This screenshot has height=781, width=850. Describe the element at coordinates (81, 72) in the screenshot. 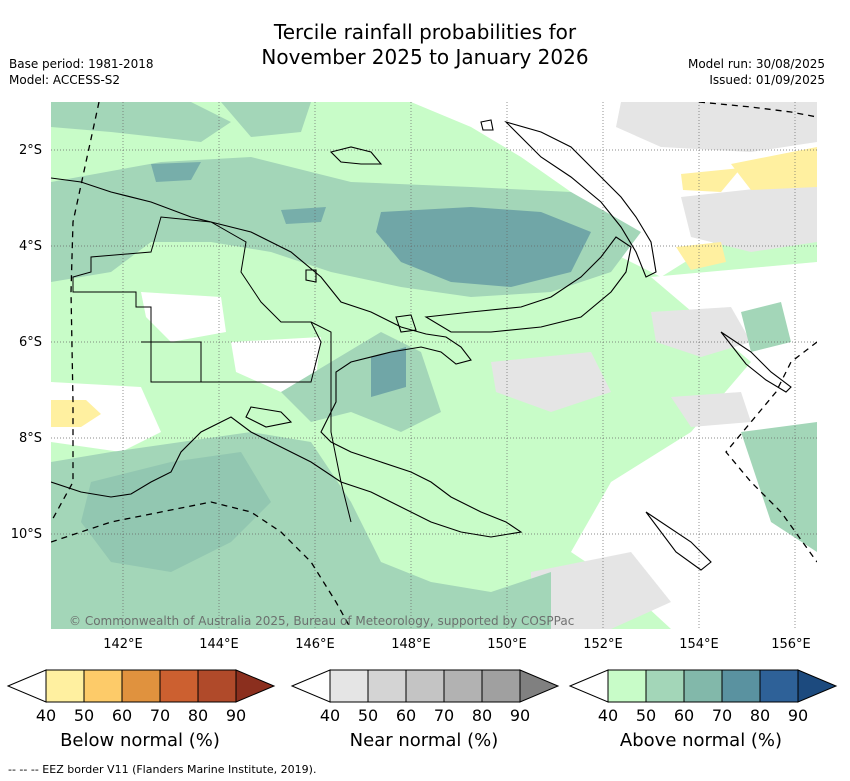

I see `meta-left: Base period: 1981-2018 Model: ACCESS-S2` at that location.